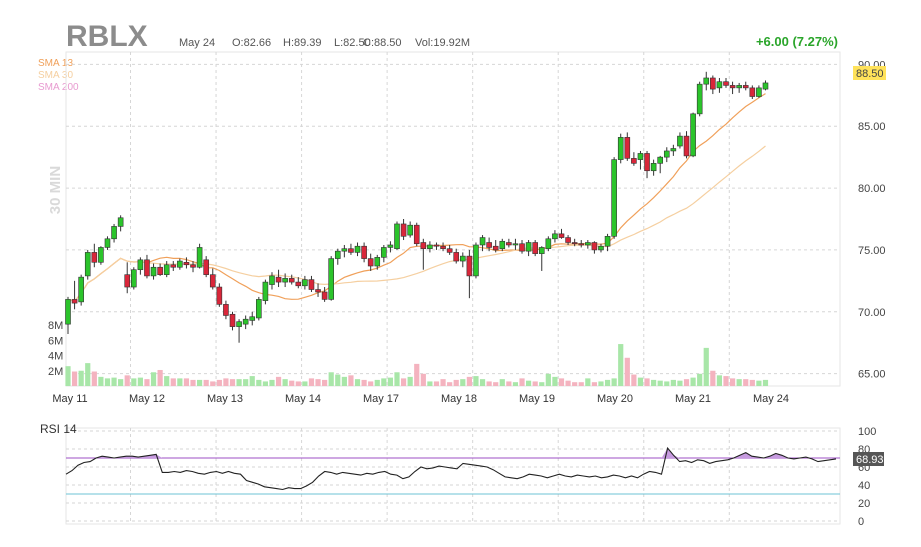 Image resolution: width=921 pixels, height=547 pixels. I want to click on low-value: L:82.50, so click(352, 43).